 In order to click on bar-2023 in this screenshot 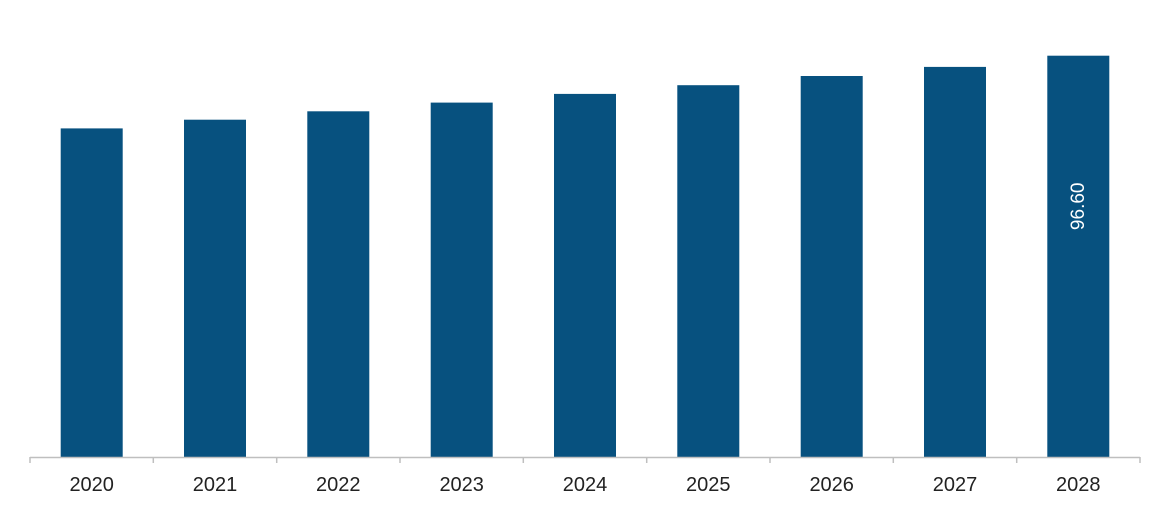, I will do `click(461, 279)`.